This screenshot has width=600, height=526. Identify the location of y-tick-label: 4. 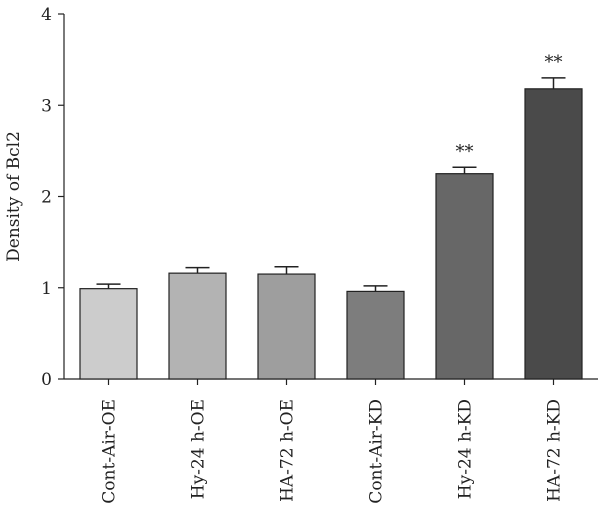
(46, 15).